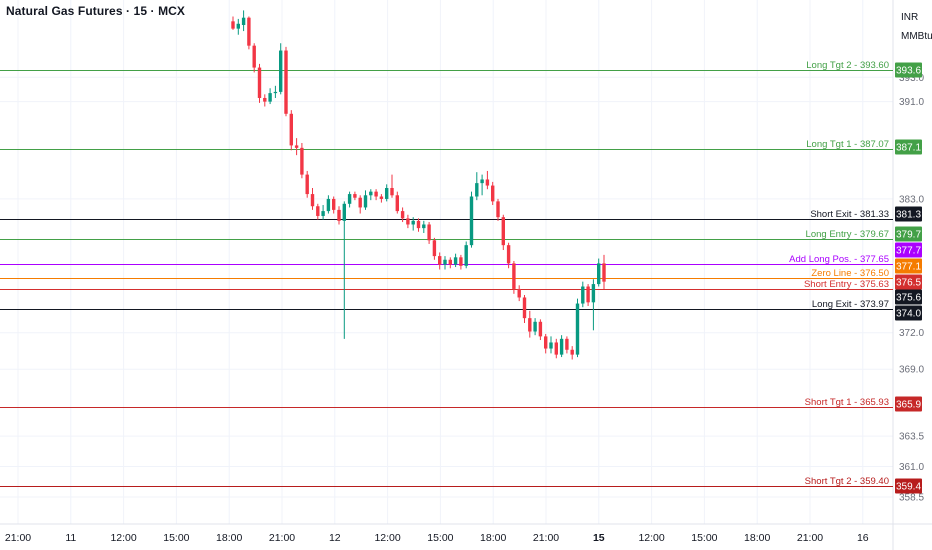  What do you see at coordinates (911, 102) in the screenshot?
I see `price-tick-label: 391.0` at bounding box center [911, 102].